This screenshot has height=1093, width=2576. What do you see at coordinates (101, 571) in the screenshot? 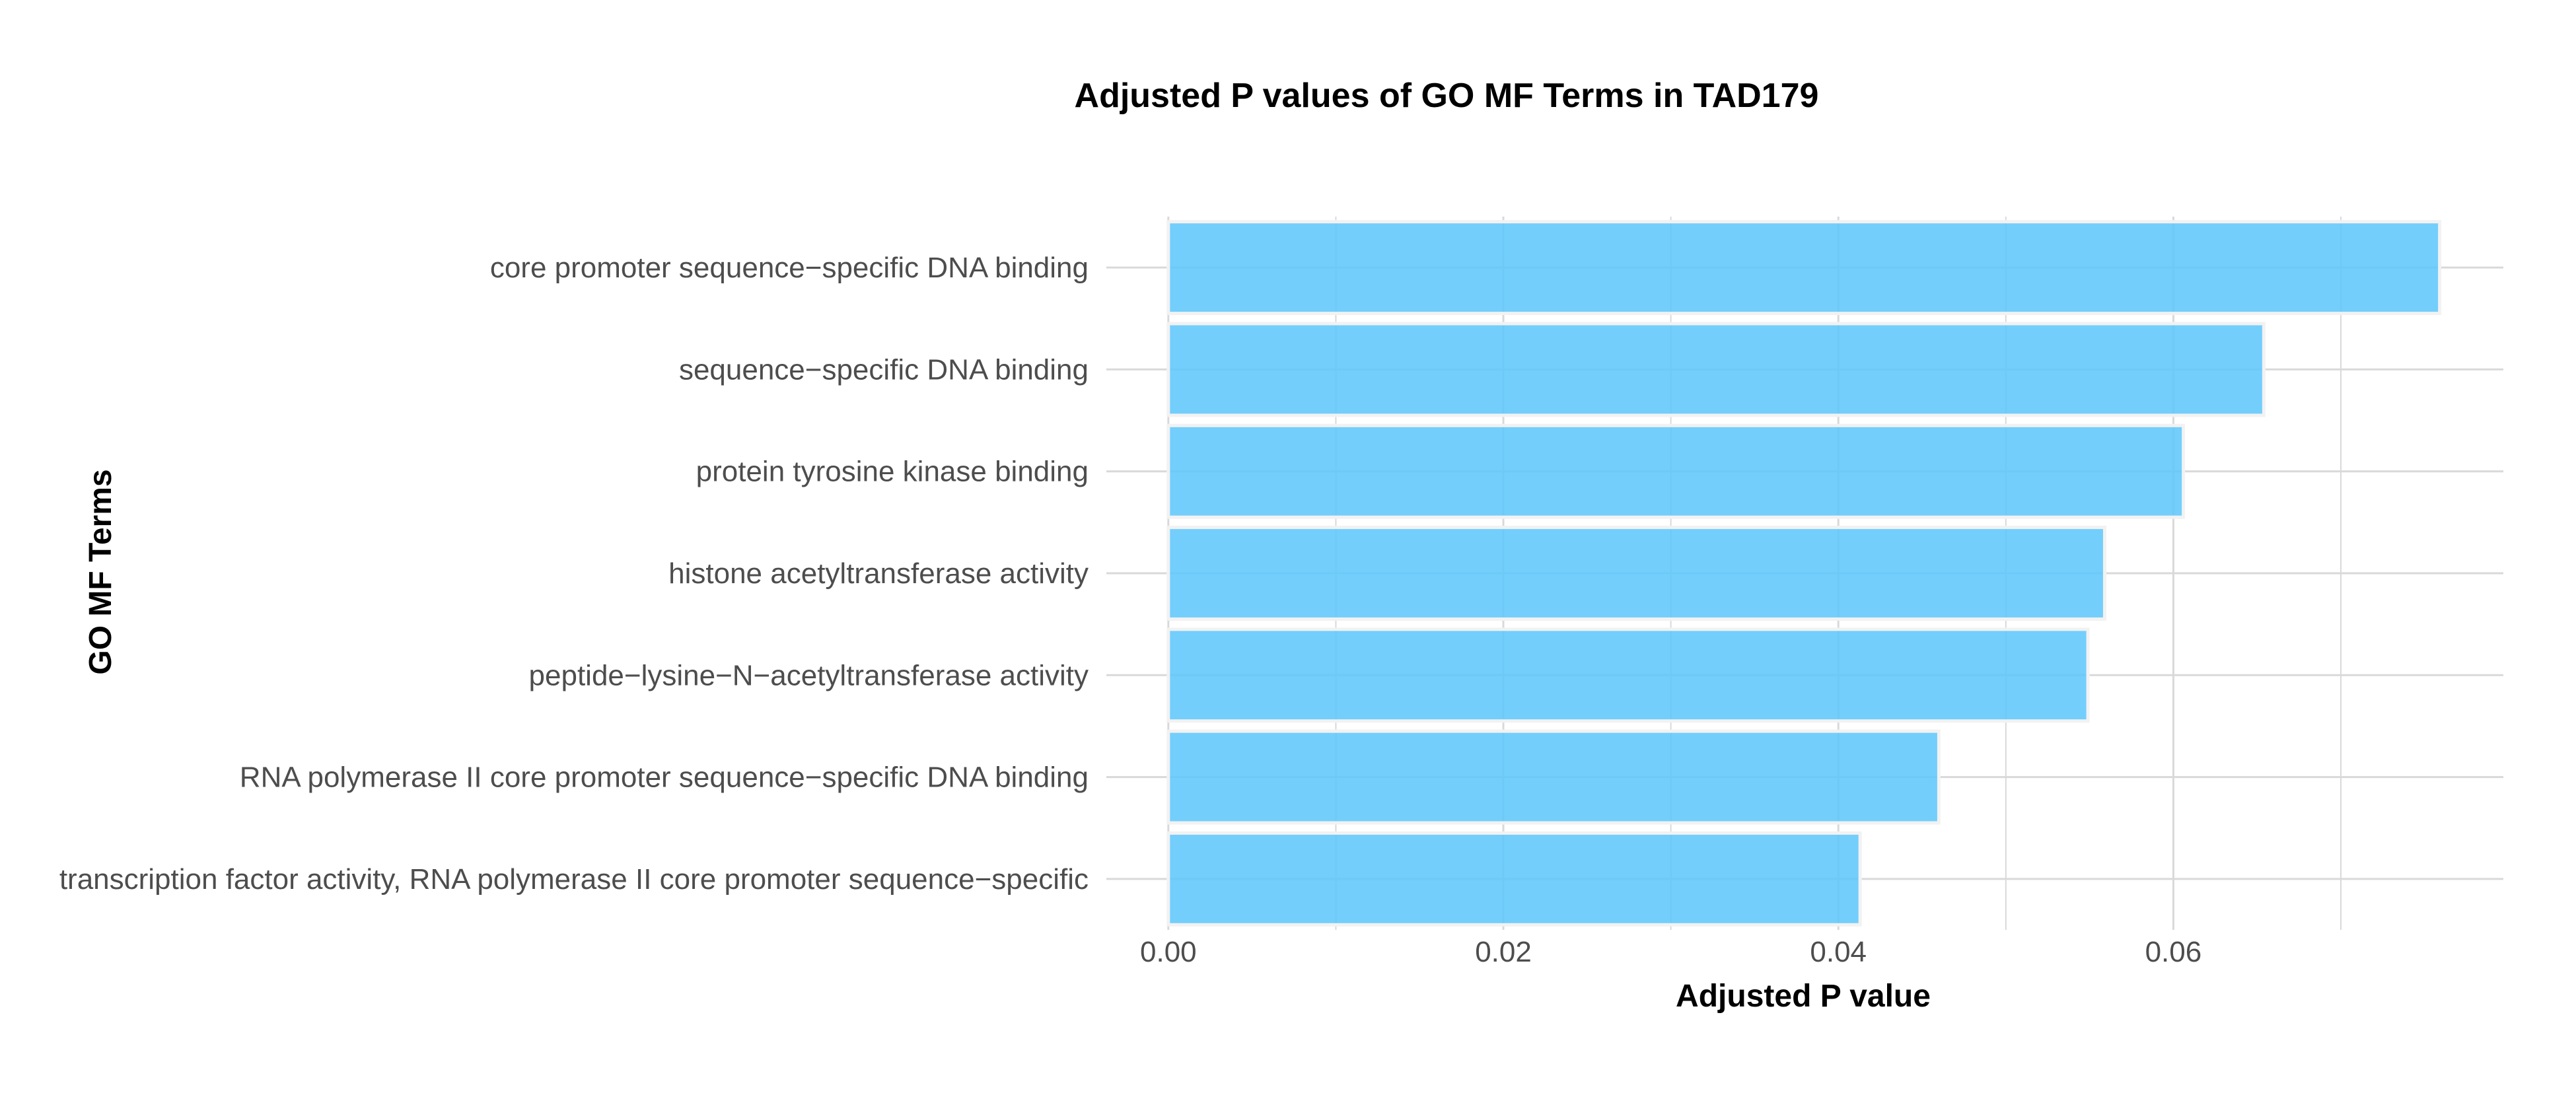
I see `y-axis-title: GO MF Terms` at bounding box center [101, 571].